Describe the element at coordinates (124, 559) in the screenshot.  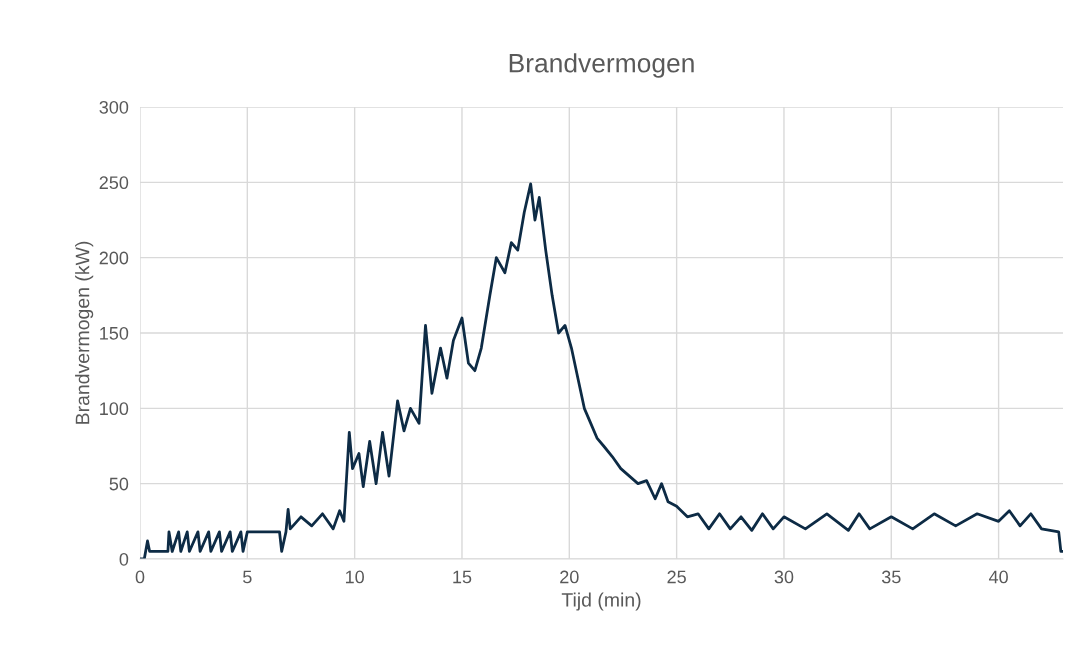
I see `y-tick-label: 0` at that location.